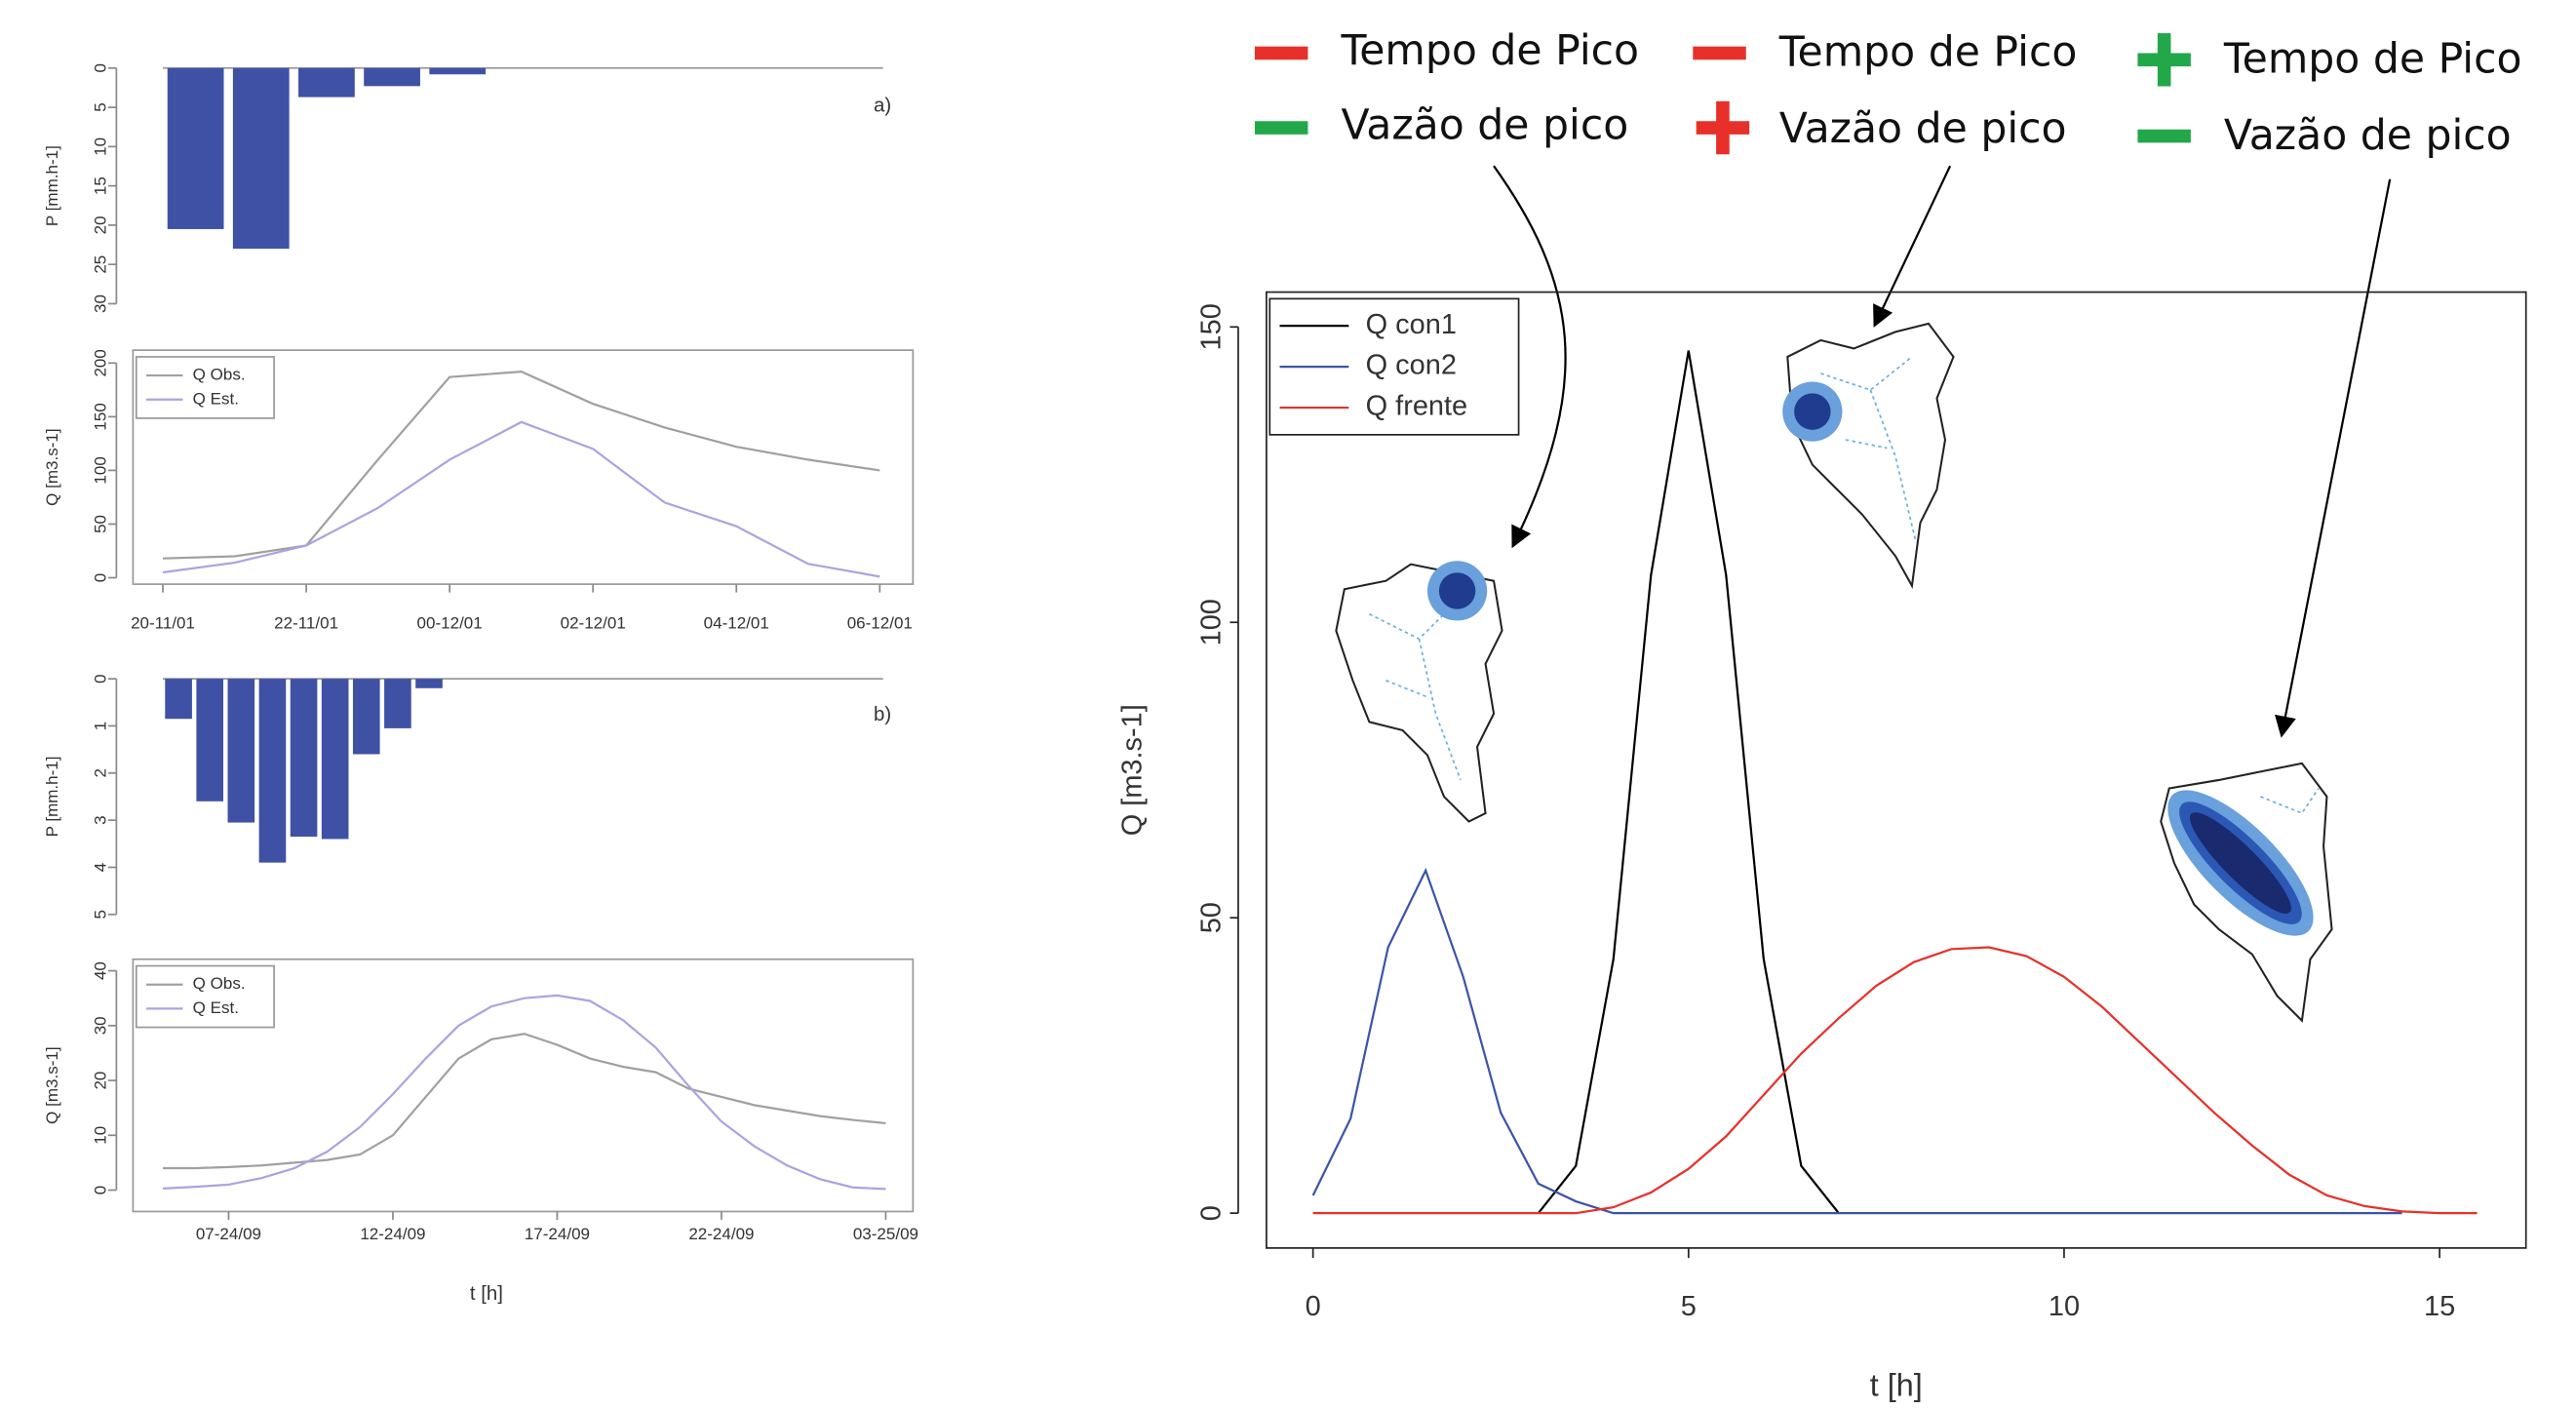  Describe the element at coordinates (1689, 1306) in the screenshot. I see `x-tick-label: 5` at that location.